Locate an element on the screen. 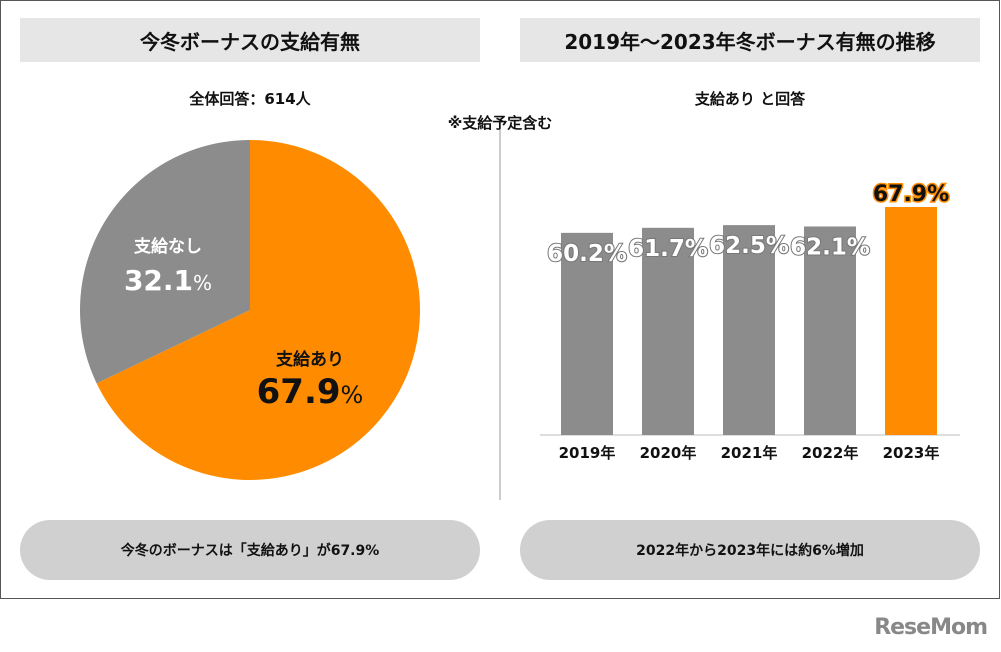 Image resolution: width=1001 pixels, height=652 pixels. x-tick-label: 2021年 is located at coordinates (749, 453).